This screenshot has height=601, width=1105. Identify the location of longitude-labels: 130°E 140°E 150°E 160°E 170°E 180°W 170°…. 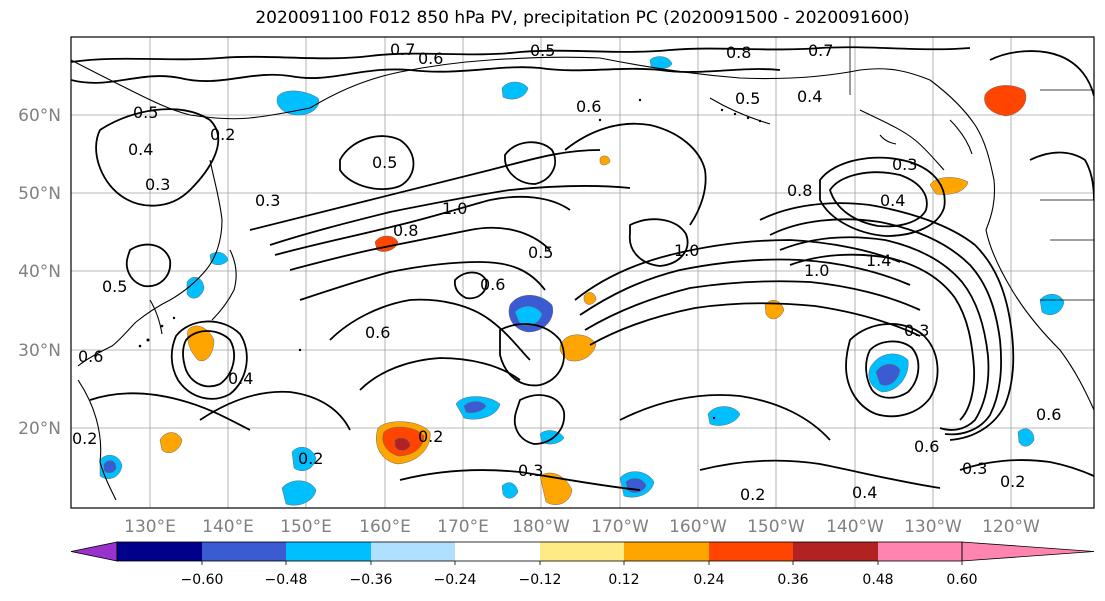
(582, 527).